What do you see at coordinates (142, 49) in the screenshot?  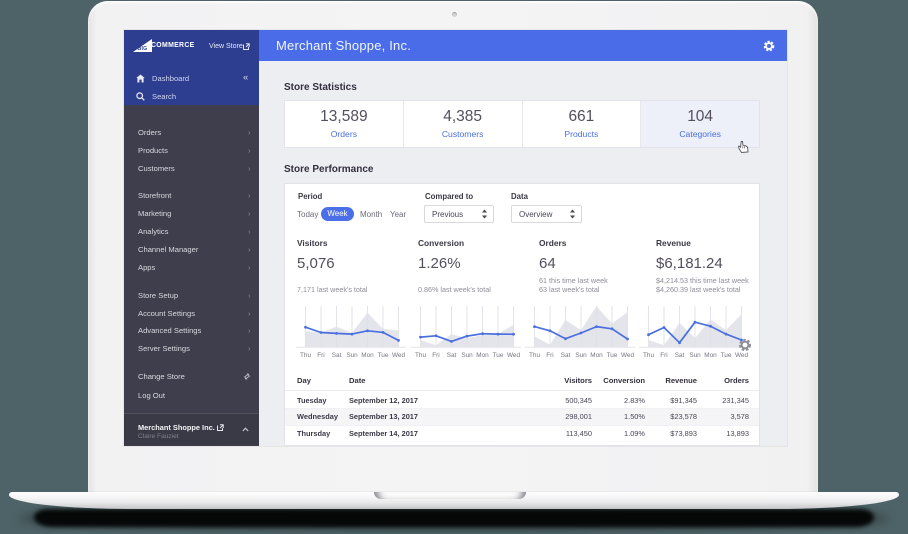 I see `svg-text: BIG` at bounding box center [142, 49].